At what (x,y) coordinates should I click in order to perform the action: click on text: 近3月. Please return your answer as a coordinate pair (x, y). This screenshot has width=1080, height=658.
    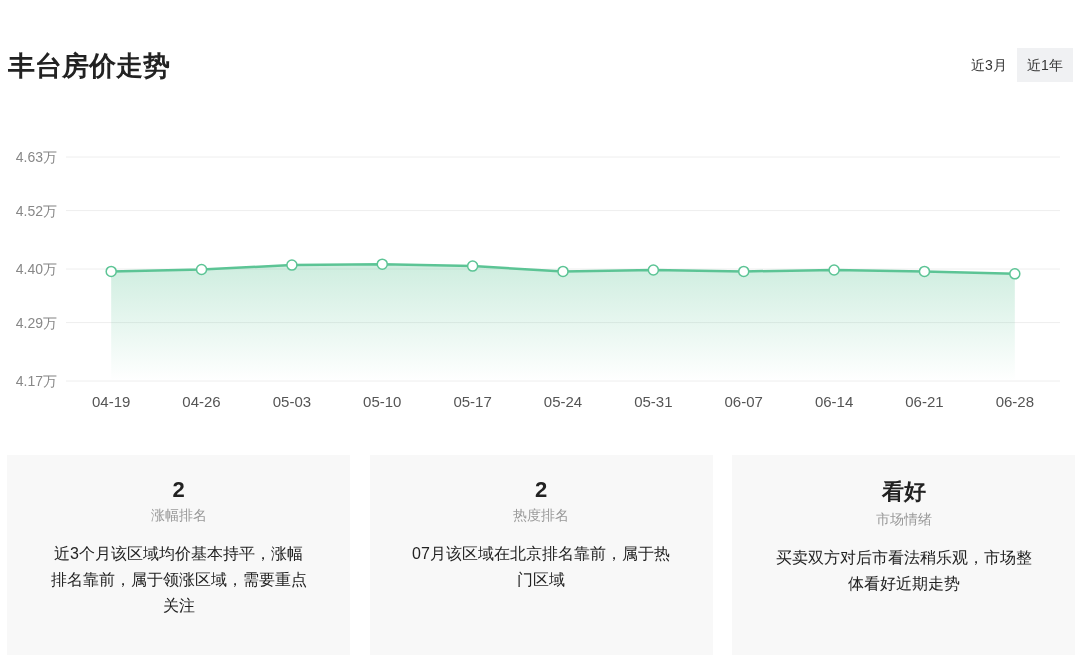
    Looking at the image, I should click on (989, 65).